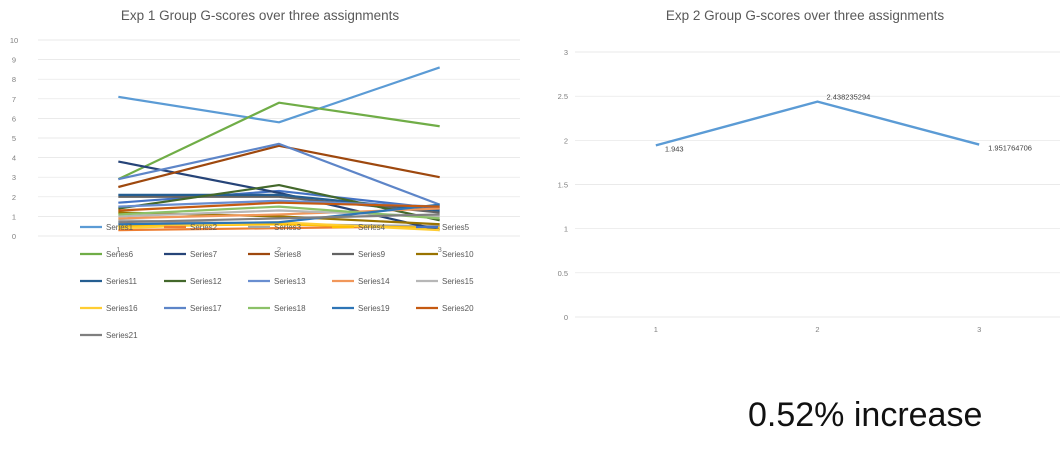  I want to click on chart1-legend-label: Series16, so click(122, 308).